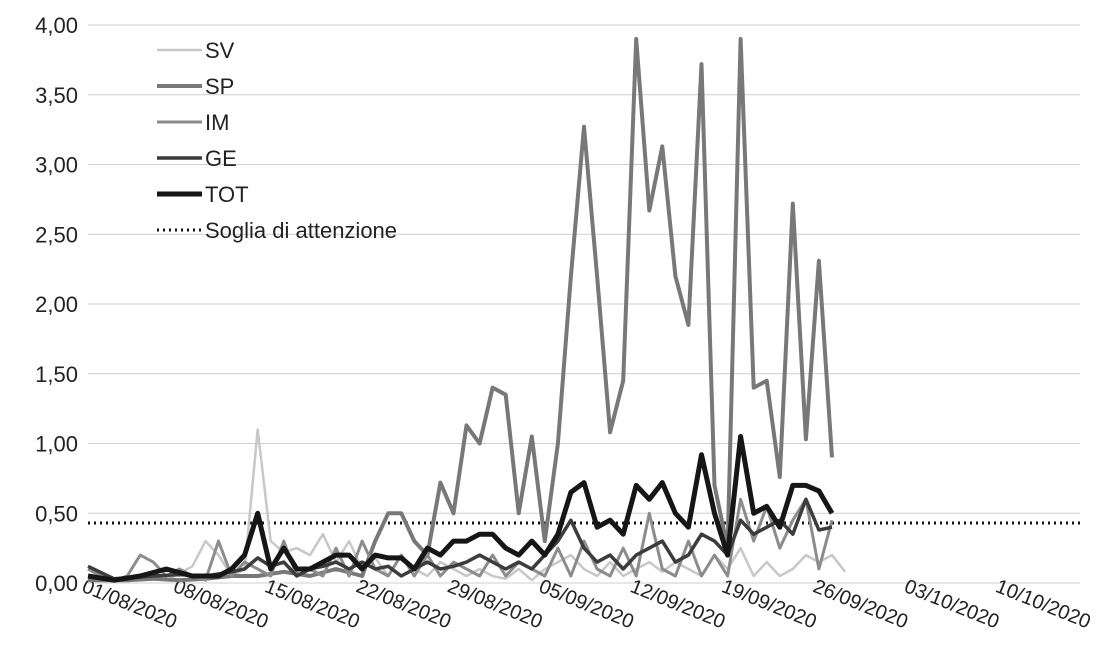 The image size is (1110, 662). What do you see at coordinates (217, 122) in the screenshot?
I see `legend-label: IM` at bounding box center [217, 122].